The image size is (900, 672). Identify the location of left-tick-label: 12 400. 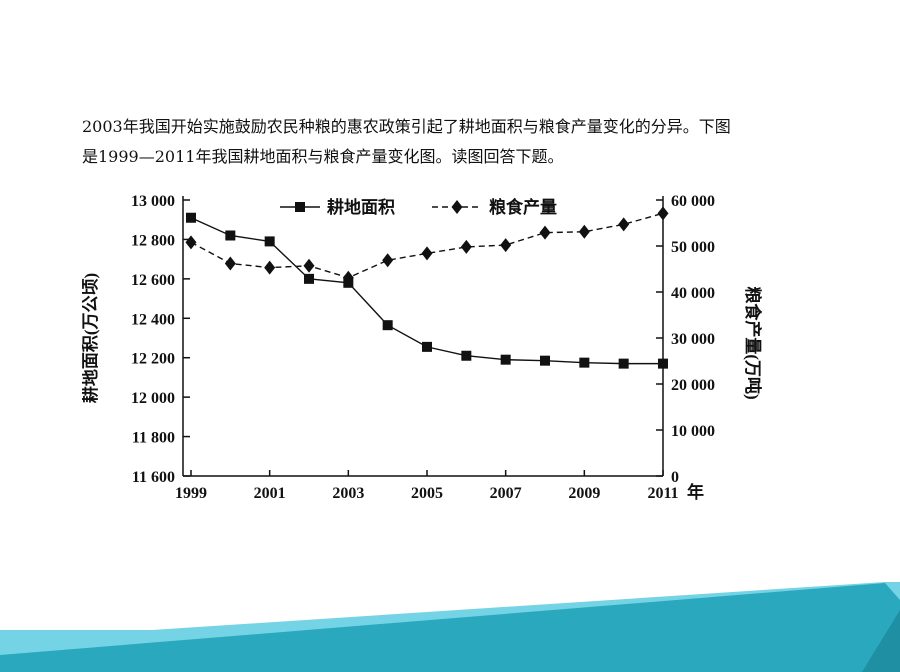
(153, 319).